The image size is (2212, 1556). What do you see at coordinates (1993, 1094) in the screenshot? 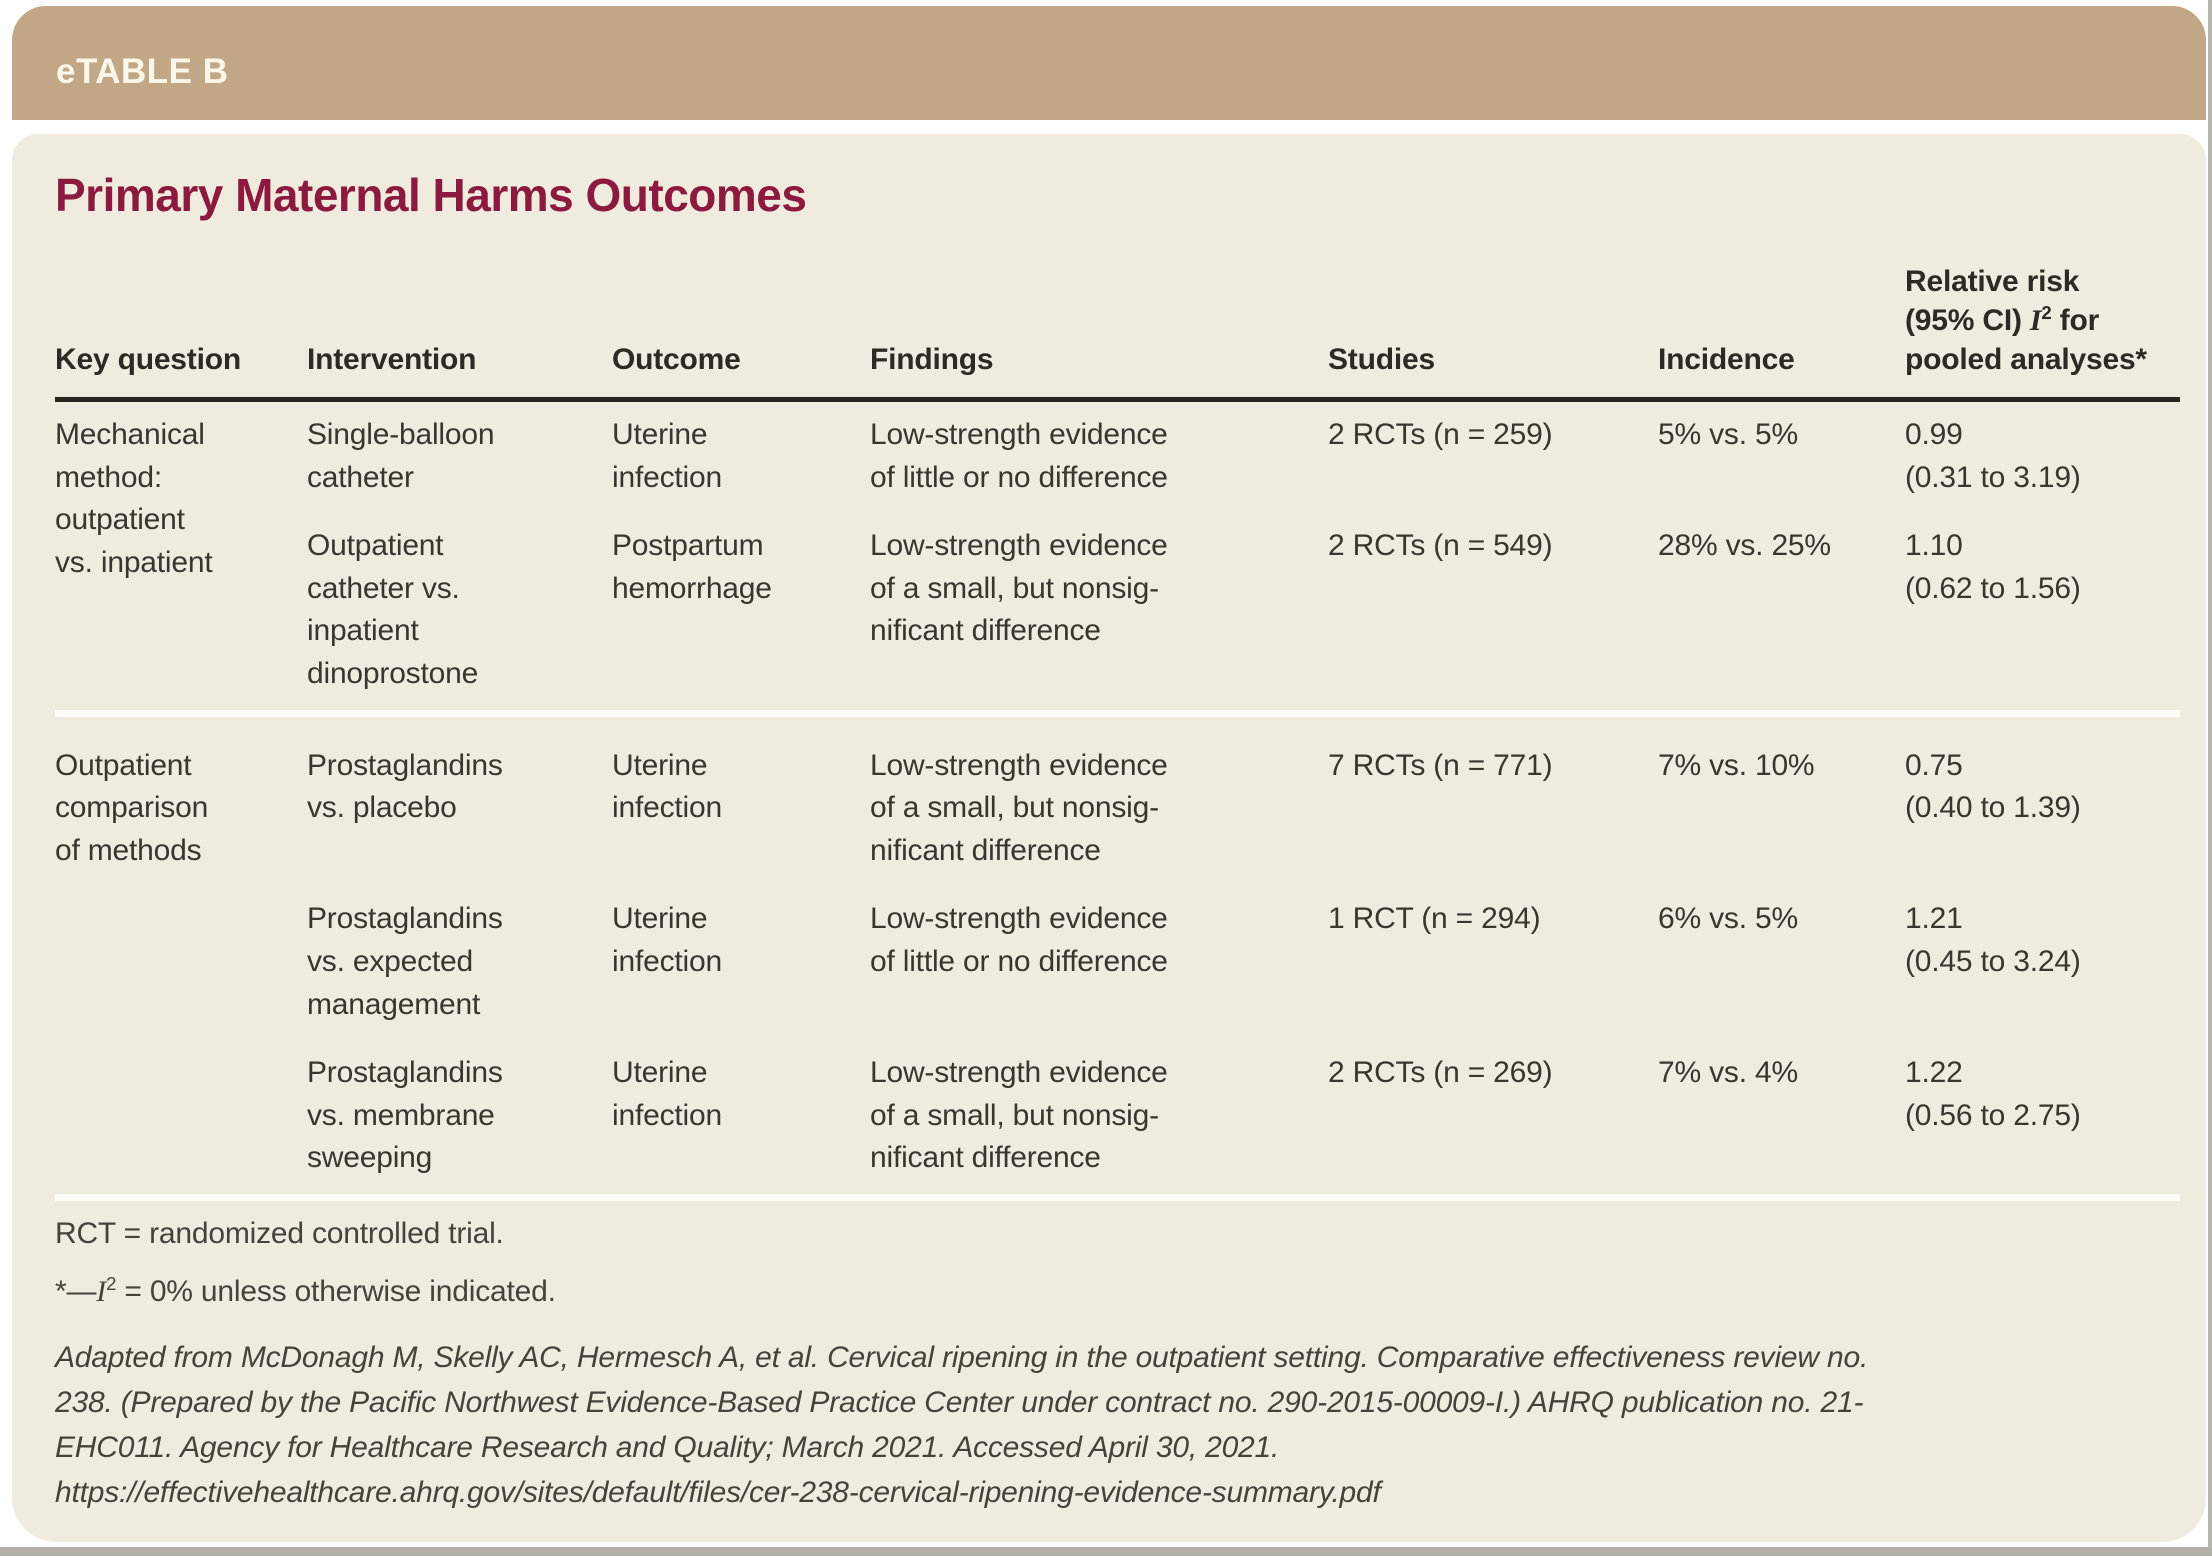
I see `cell-relative-risk: 1.22 (0.56 to 2.75)` at bounding box center [1993, 1094].